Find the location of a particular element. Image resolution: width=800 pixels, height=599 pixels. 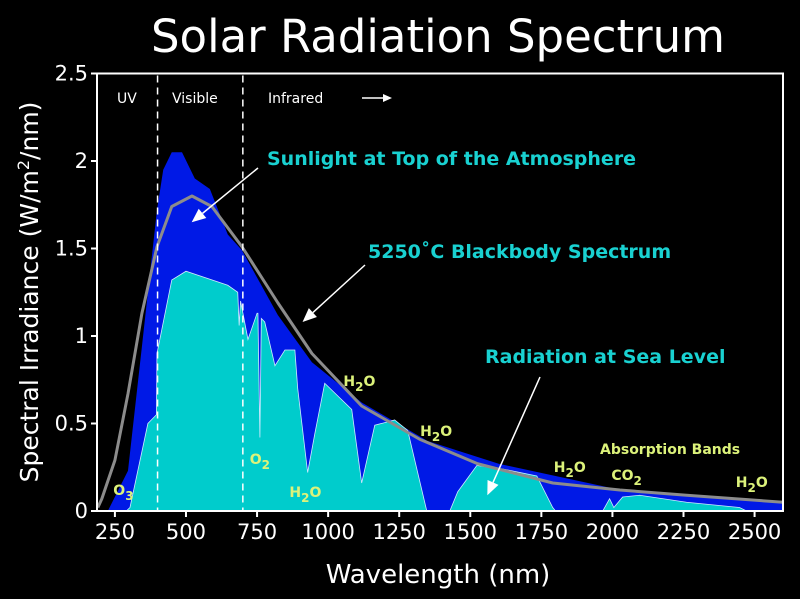

absorption-label: O3 is located at coordinates (123, 493).